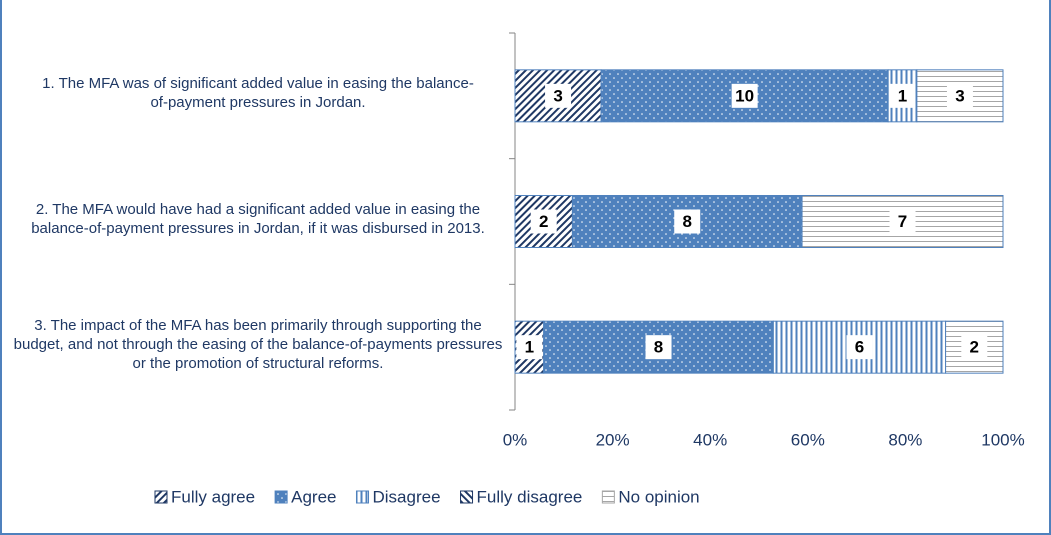 The width and height of the screenshot is (1051, 535). Describe the element at coordinates (530, 496) in the screenshot. I see `legend-label: Fully disagree` at that location.